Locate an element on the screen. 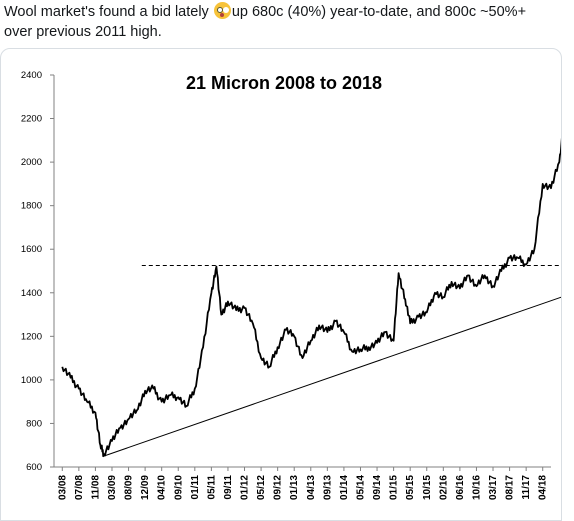 Image resolution: width=574 pixels, height=521 pixels. chart-title: 21 Micron 2008 to 2018 is located at coordinates (284, 83).